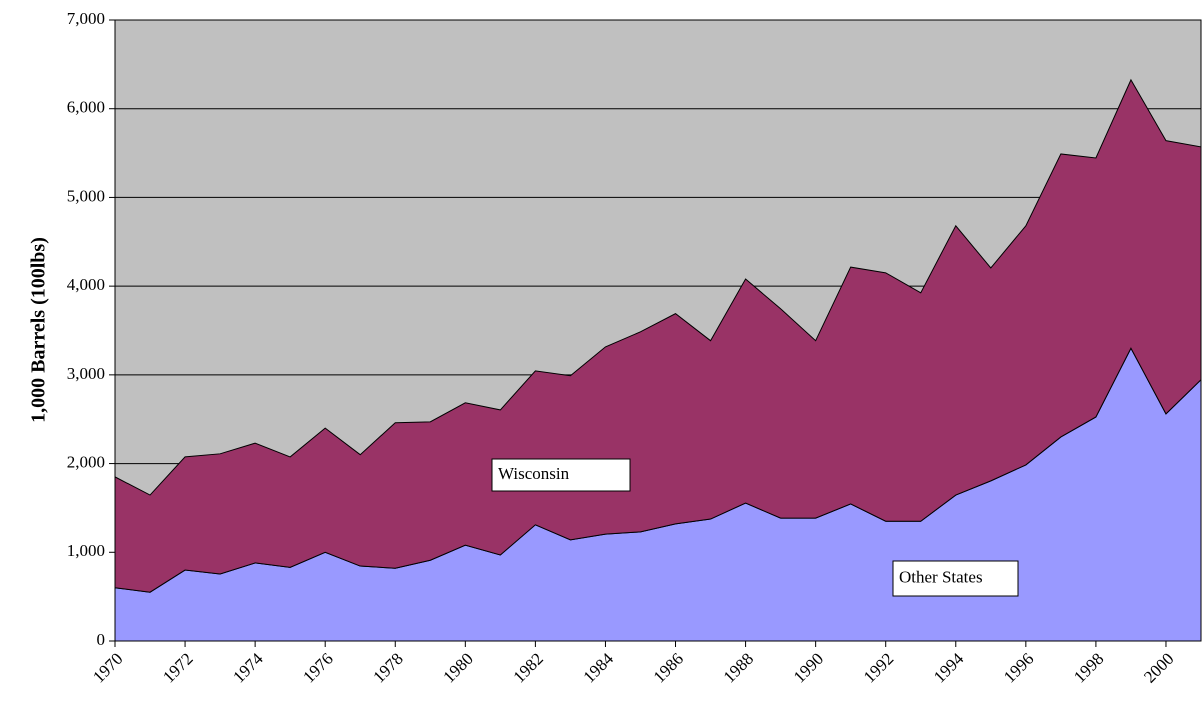 This screenshot has height=711, width=1203. I want to click on x-tick-label: 1984, so click(599, 668).